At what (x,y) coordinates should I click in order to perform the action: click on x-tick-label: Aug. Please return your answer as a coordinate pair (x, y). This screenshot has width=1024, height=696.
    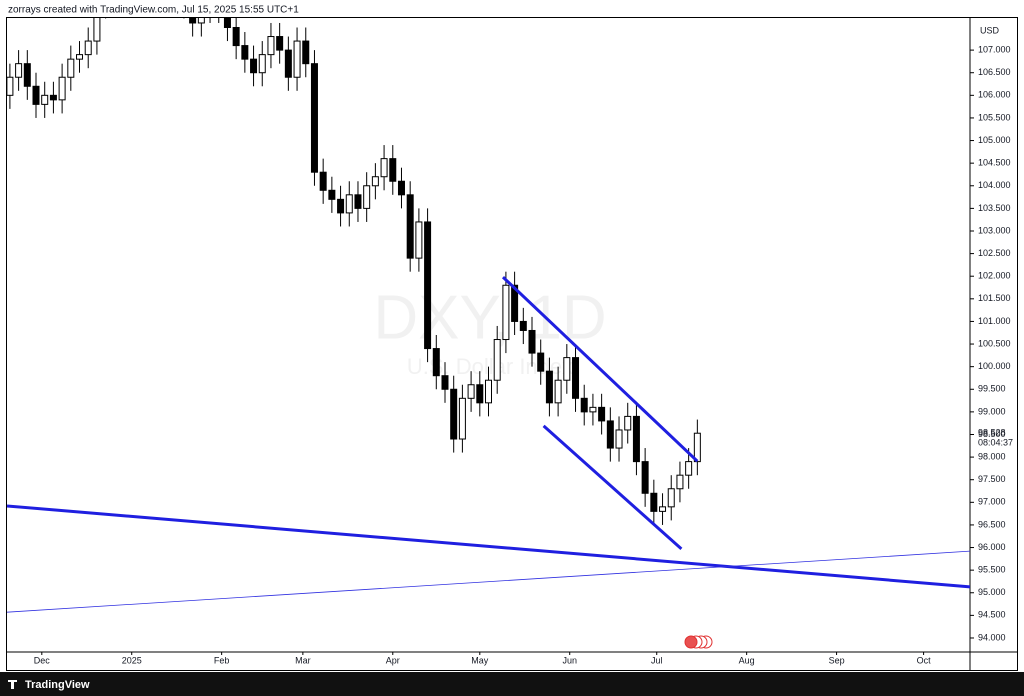
    Looking at the image, I should click on (747, 660).